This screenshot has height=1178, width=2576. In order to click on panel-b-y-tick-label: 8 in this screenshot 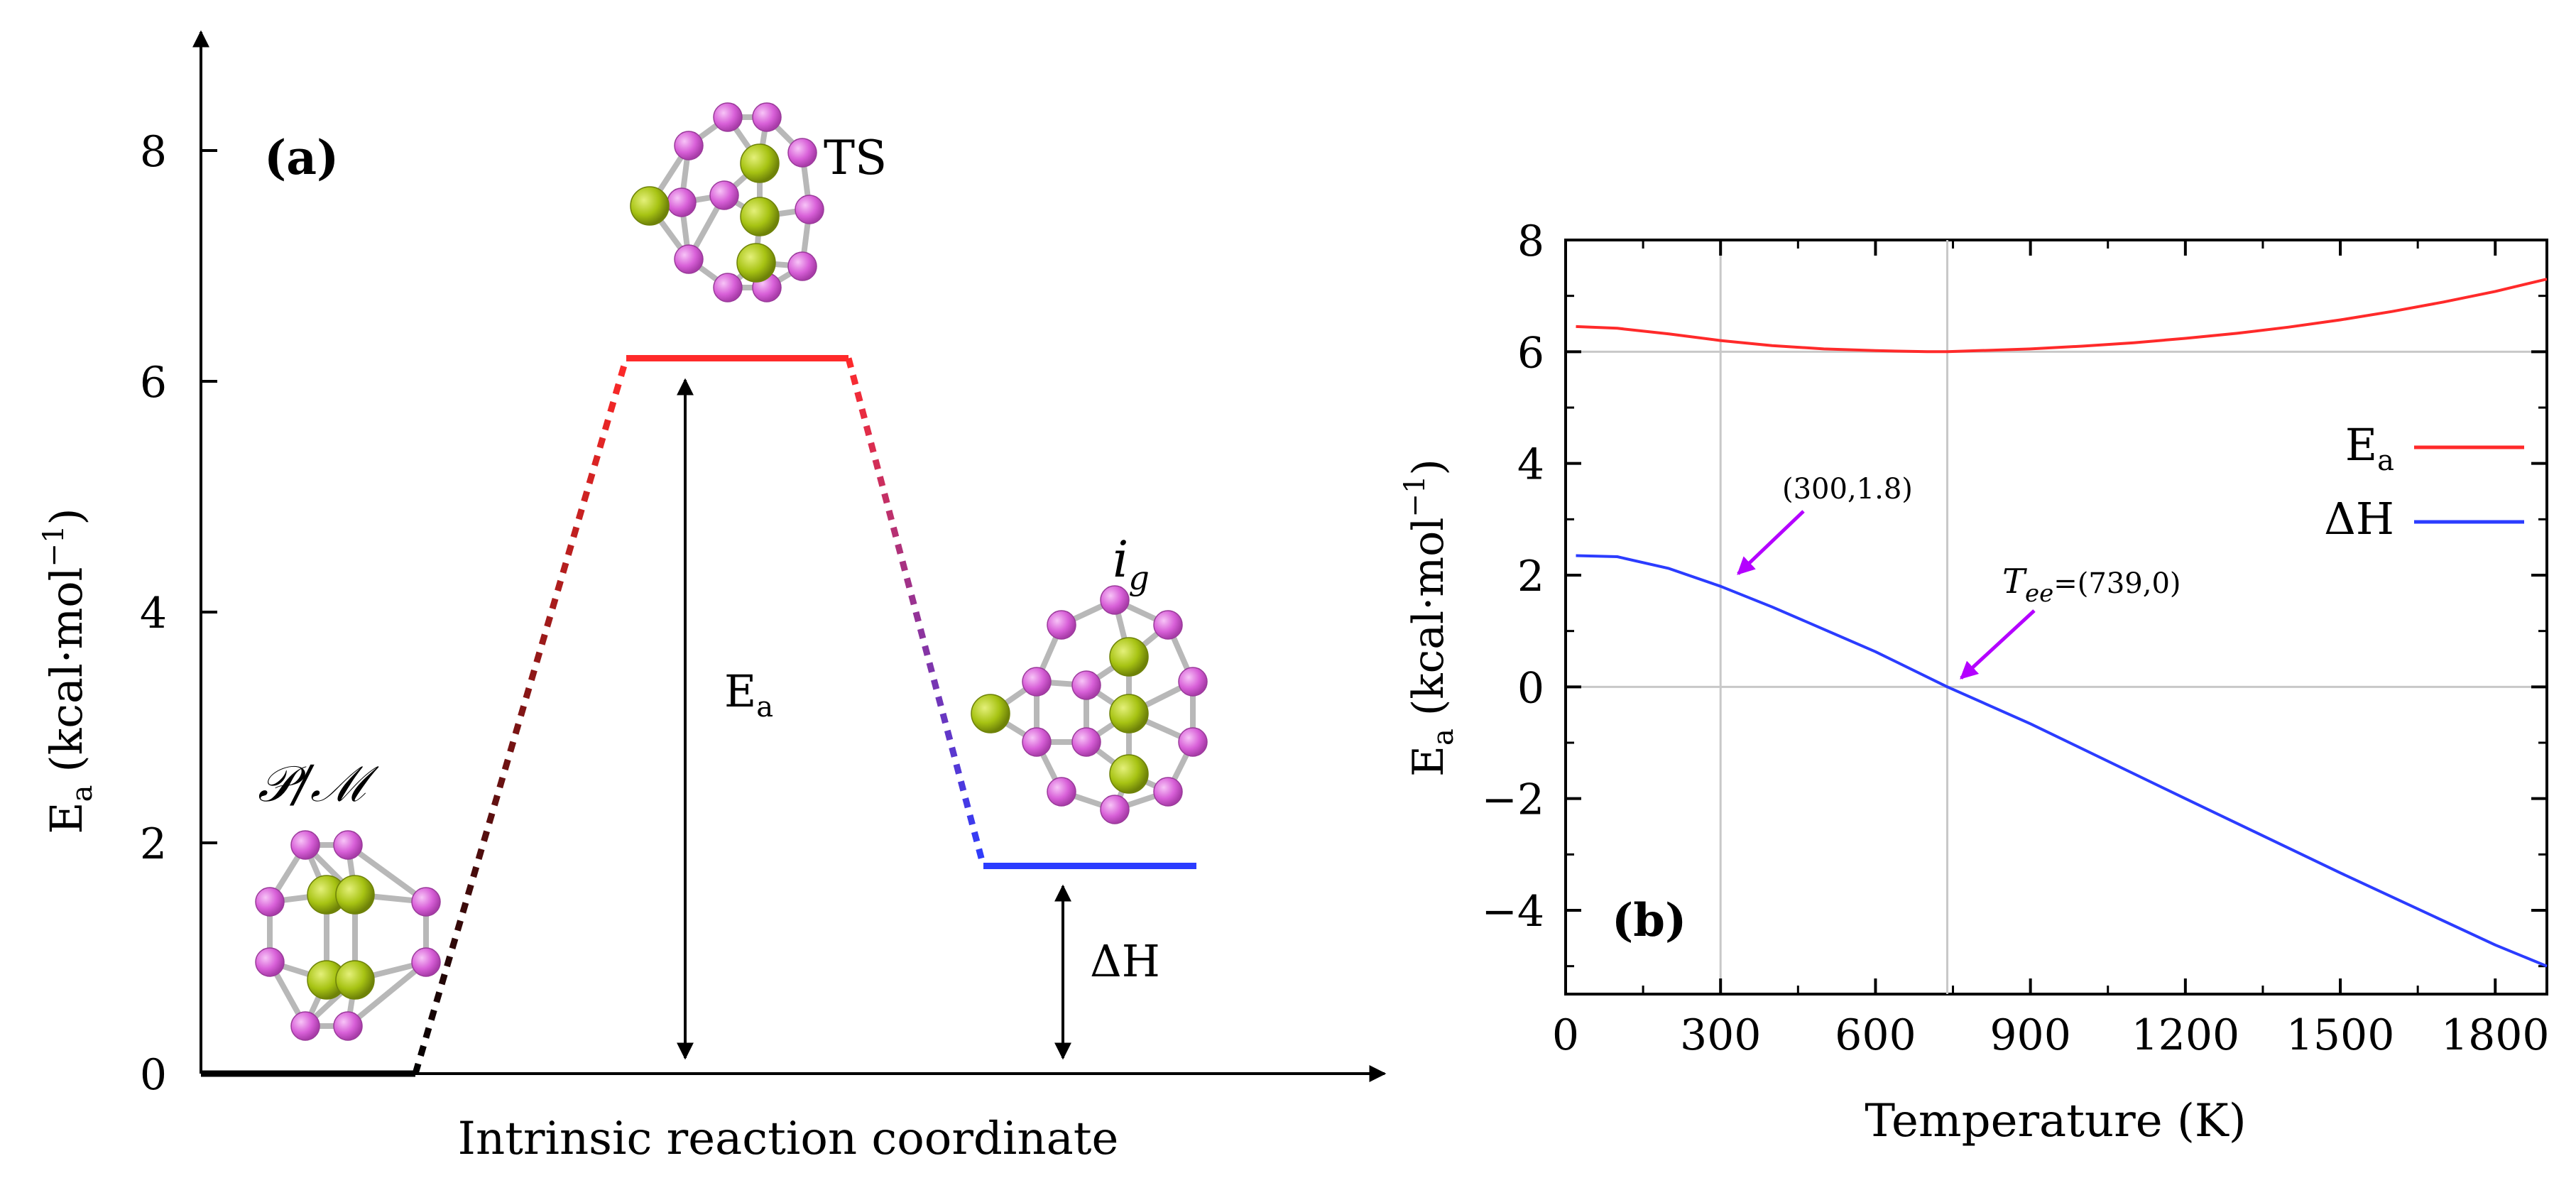, I will do `click(1530, 241)`.